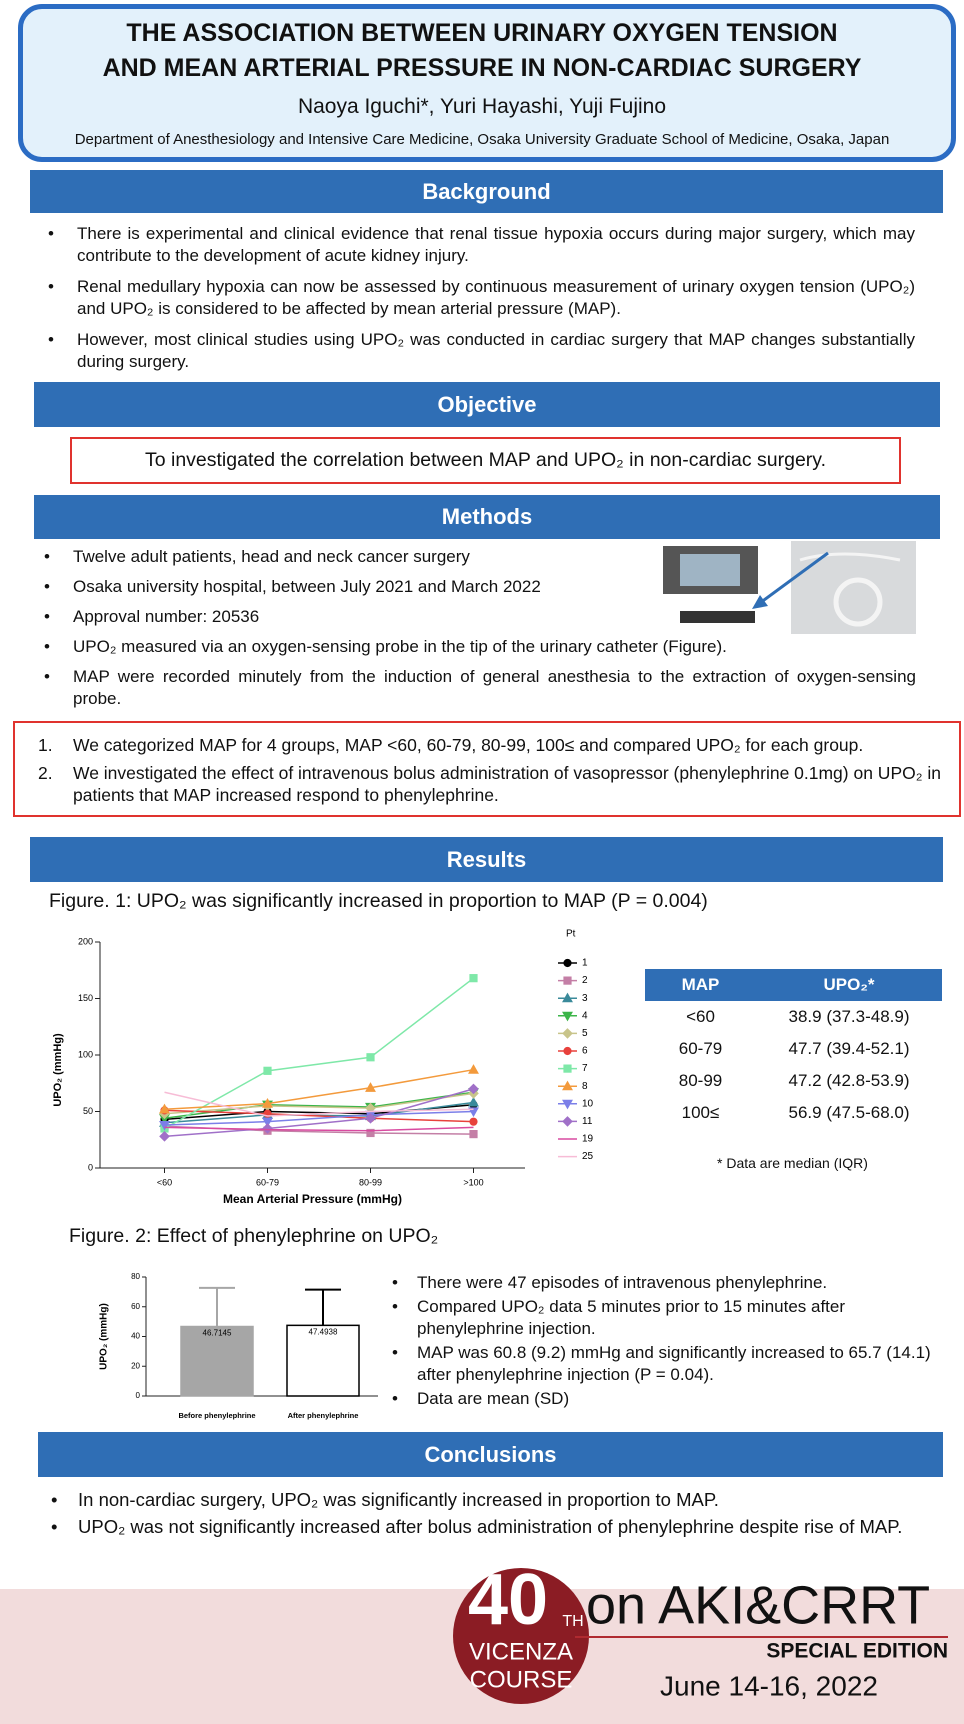 The width and height of the screenshot is (964, 1724). I want to click on section-heading: Objective, so click(487, 404).